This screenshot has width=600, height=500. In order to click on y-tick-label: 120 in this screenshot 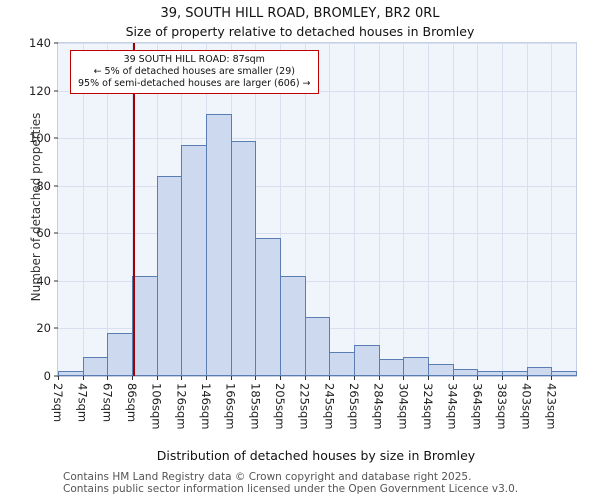, I will do `click(40, 90)`.